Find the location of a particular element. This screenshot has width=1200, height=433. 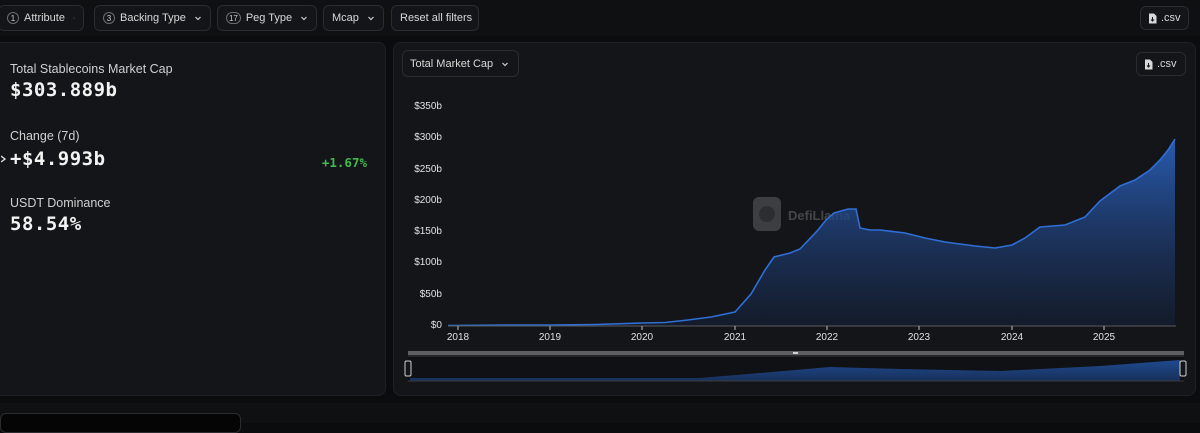

y-tick: $250b is located at coordinates (428, 169).